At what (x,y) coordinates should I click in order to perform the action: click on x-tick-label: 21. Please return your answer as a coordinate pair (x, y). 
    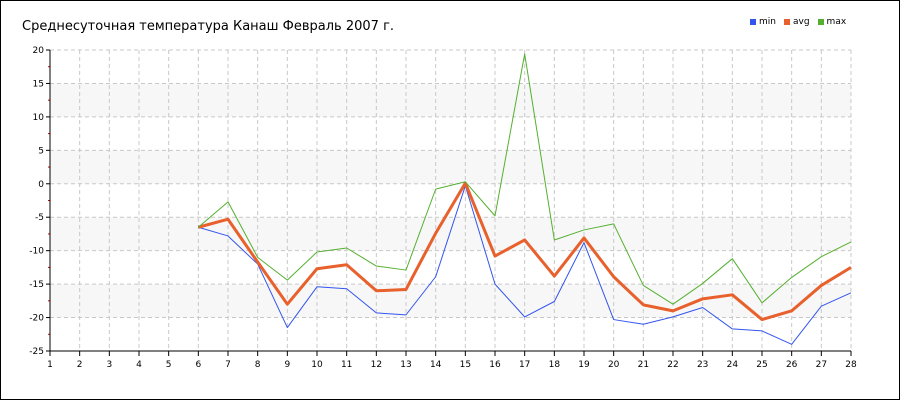
    Looking at the image, I should click on (643, 365).